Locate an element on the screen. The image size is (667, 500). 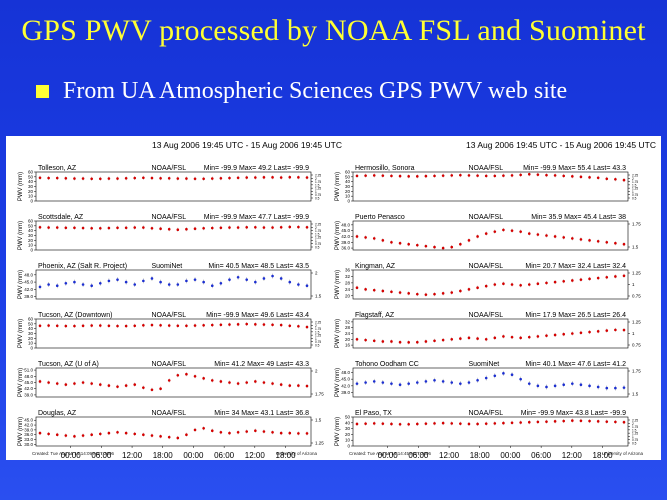
right-tick-label-tolleson-az-1: 2 is located at coordinates (316, 179).